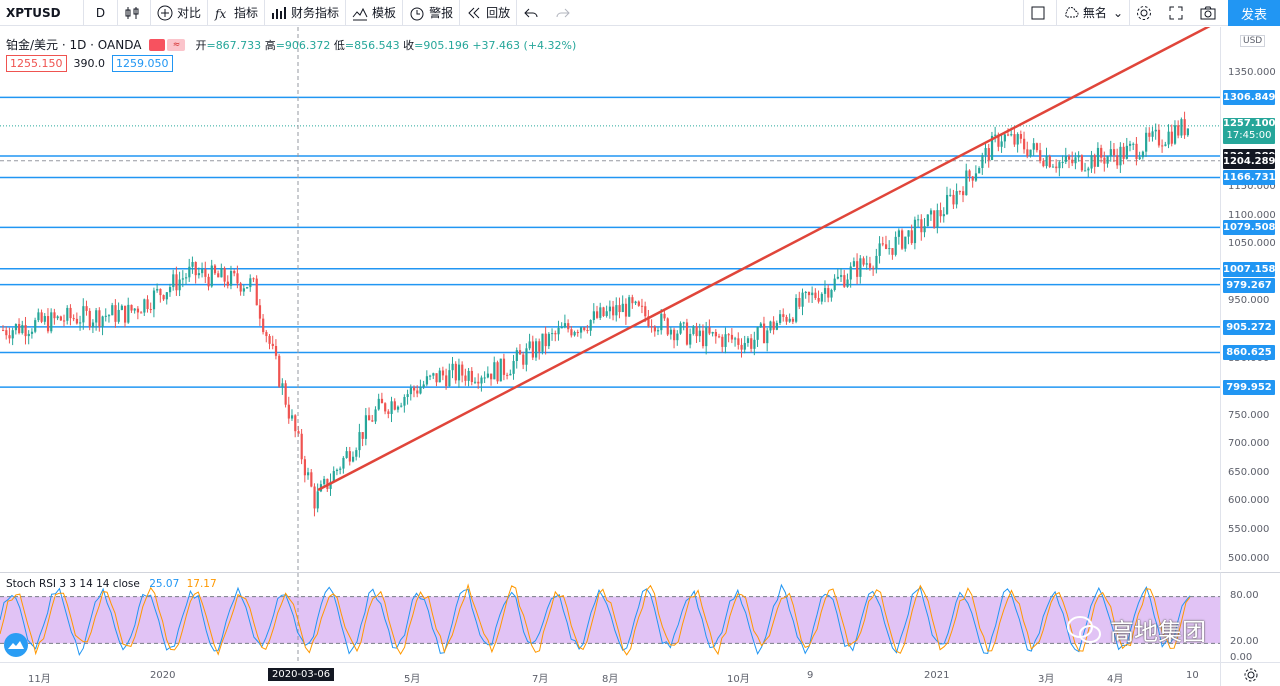  I want to click on level-label: 860.625, so click(1249, 353).